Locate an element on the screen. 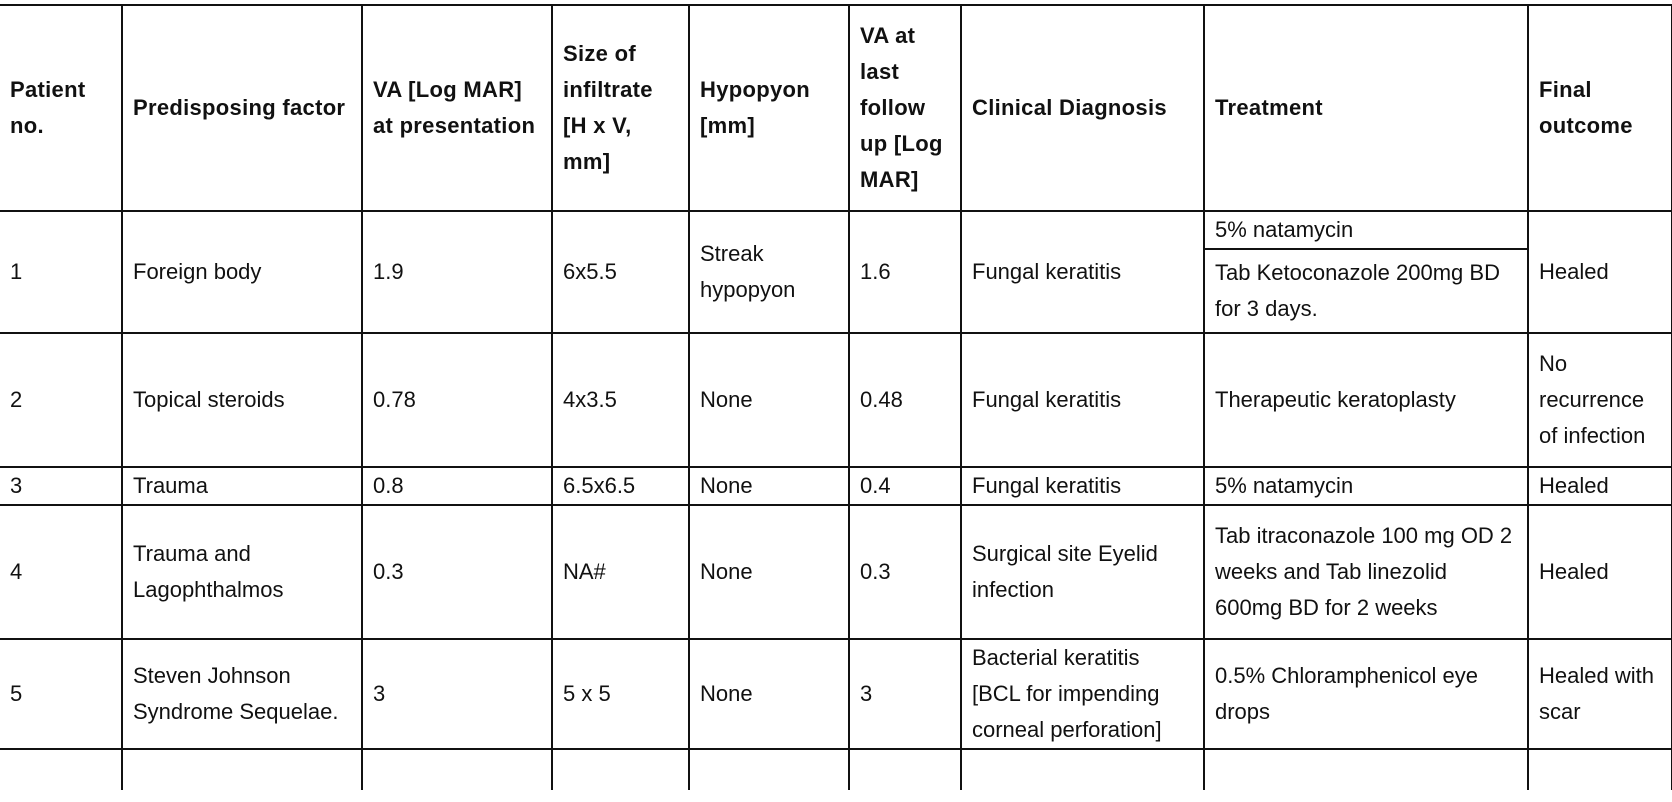  cell-predisposing-factor: Steven Johnson Syndrome Sequelae. is located at coordinates (242, 694).